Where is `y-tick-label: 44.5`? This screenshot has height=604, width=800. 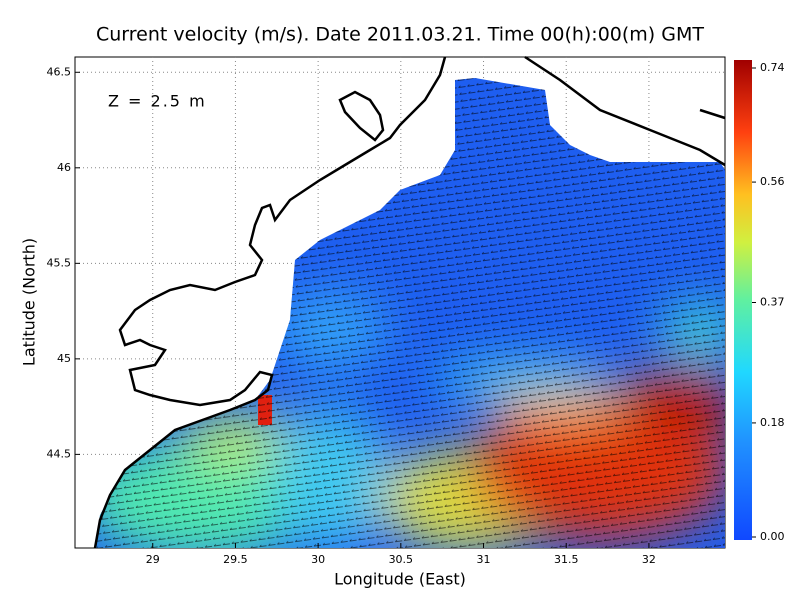
y-tick-label: 44.5 is located at coordinates (59, 453).